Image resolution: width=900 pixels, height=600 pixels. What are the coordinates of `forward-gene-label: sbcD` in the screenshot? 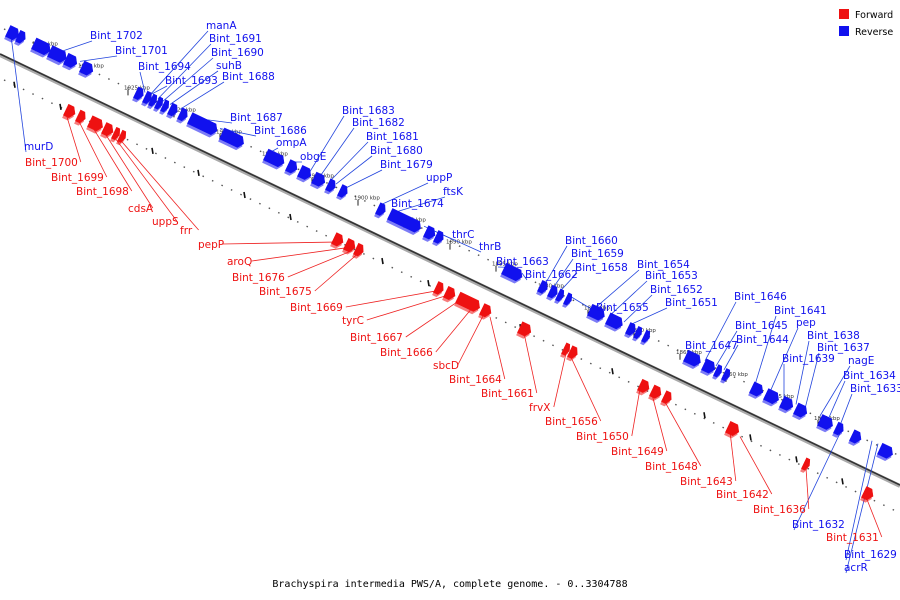 It's located at (446, 366).